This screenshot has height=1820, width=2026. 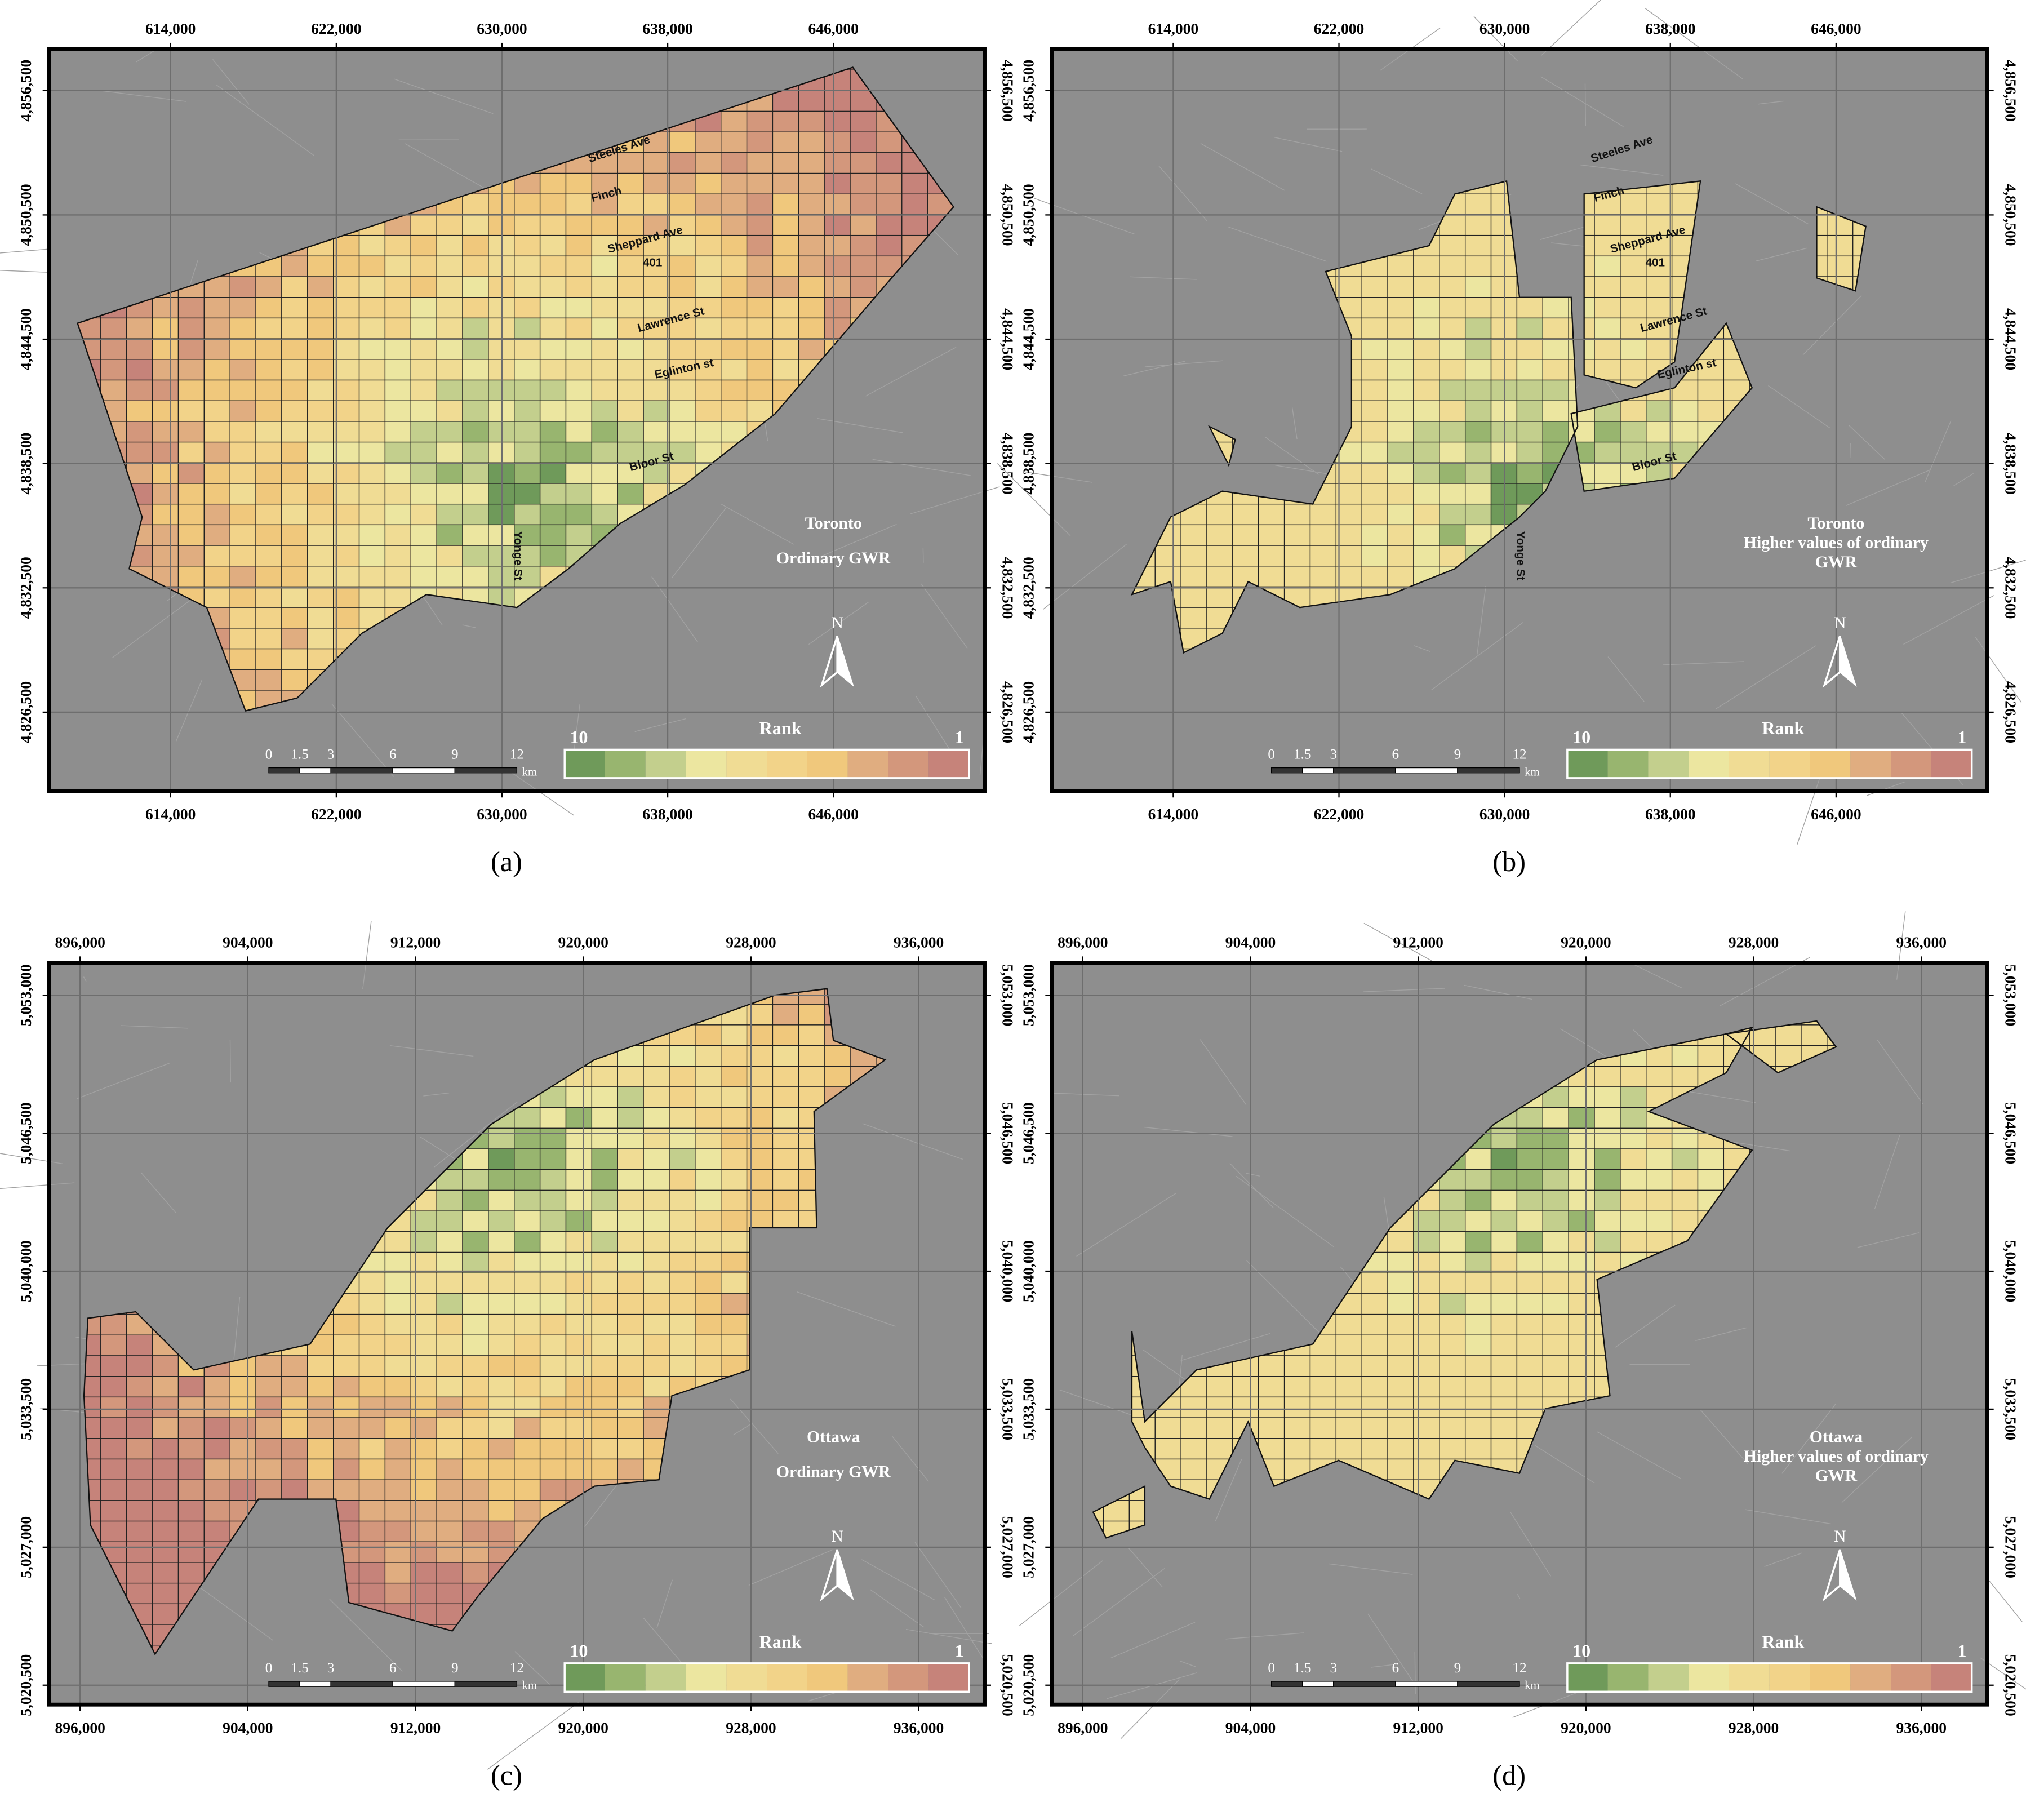 I want to click on y-tick-label: 4,850,500, so click(x=2010, y=215).